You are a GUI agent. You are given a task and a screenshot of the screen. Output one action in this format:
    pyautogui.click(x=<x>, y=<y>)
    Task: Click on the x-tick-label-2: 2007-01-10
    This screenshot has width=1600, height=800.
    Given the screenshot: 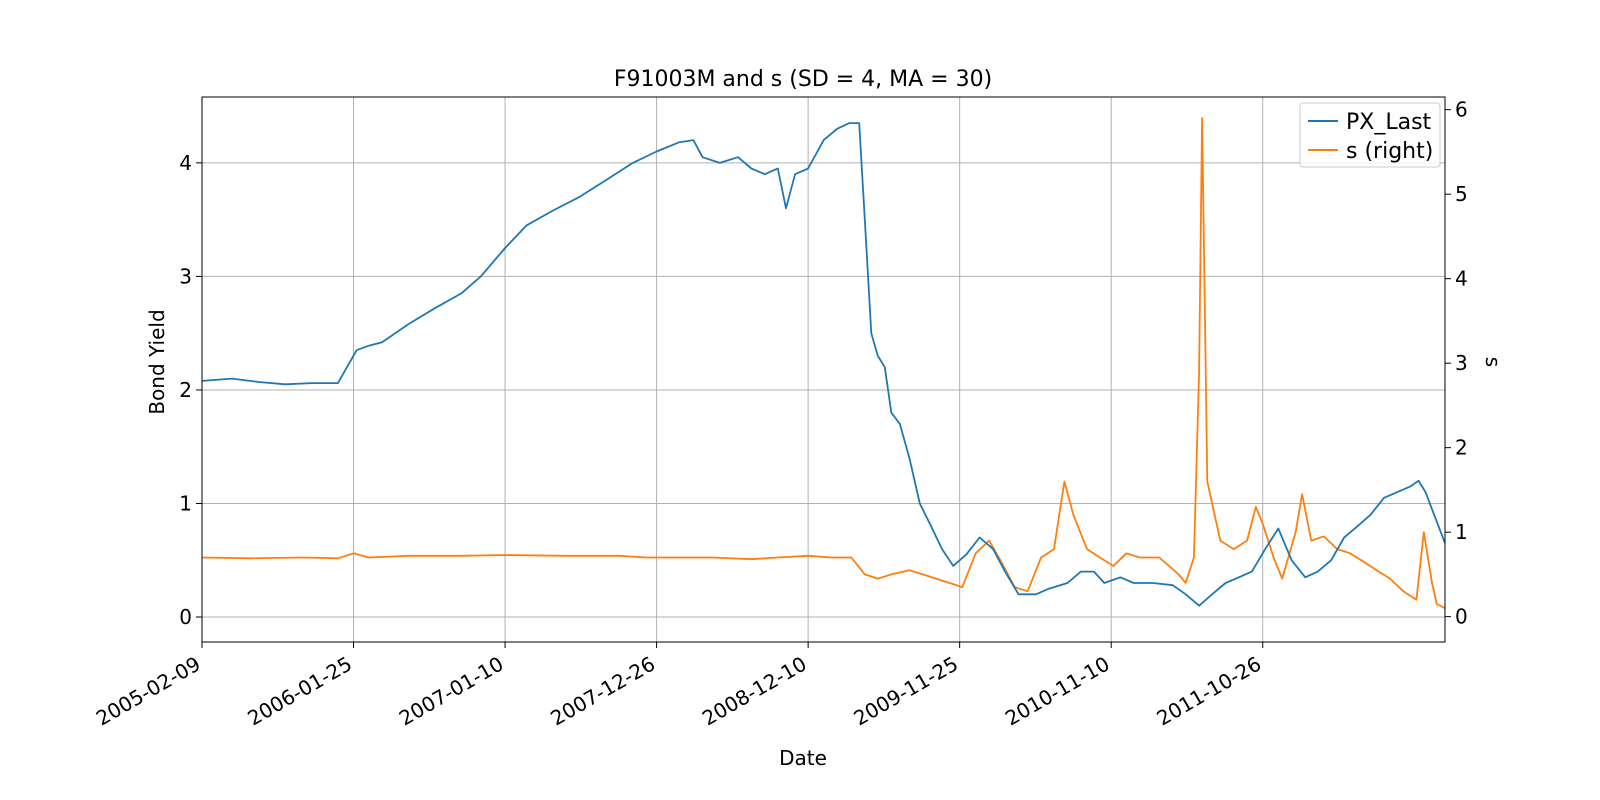 What is the action you would take?
    pyautogui.click(x=451, y=691)
    